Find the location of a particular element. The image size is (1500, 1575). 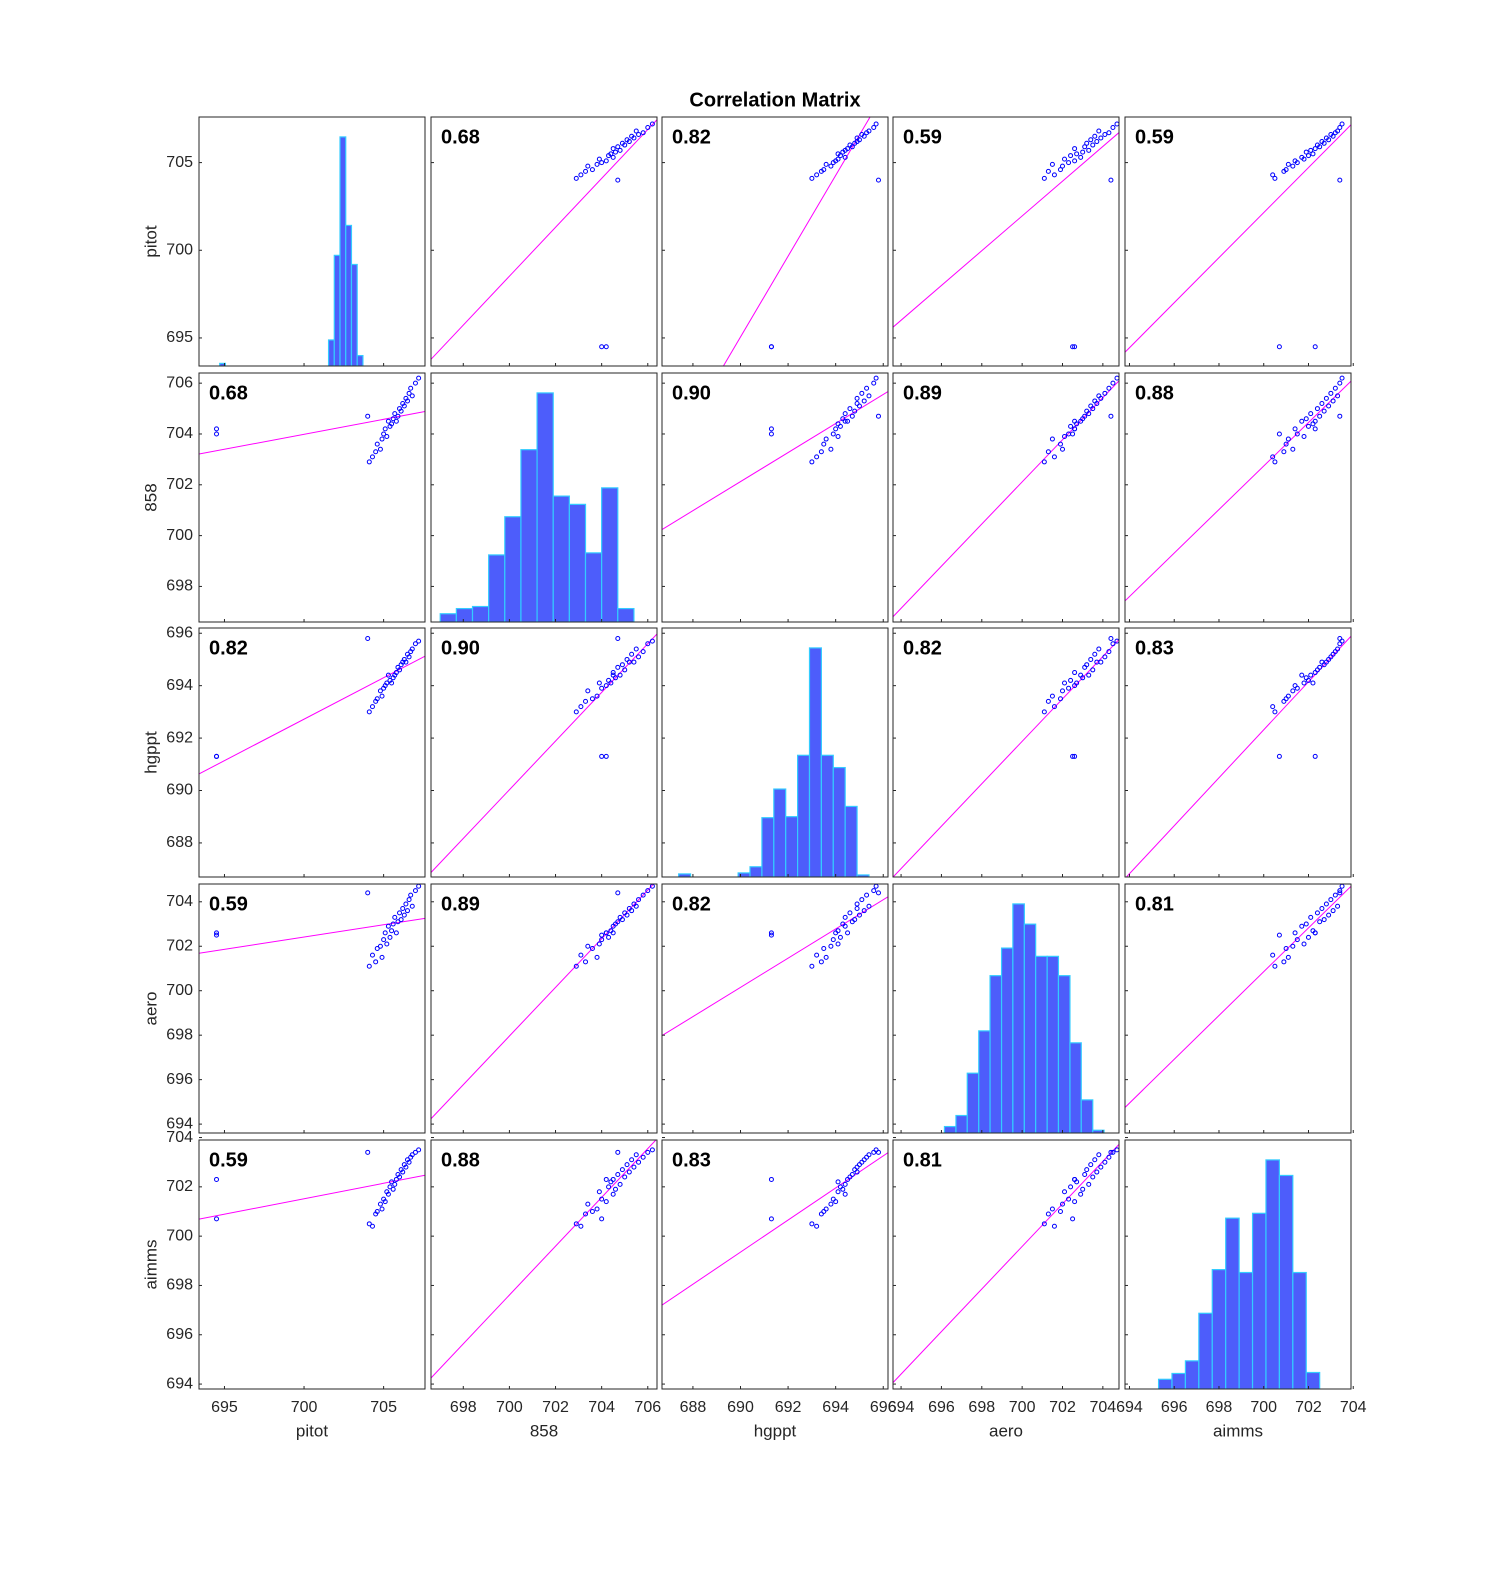

chart-title: Correlation Matrix is located at coordinates (774, 100).